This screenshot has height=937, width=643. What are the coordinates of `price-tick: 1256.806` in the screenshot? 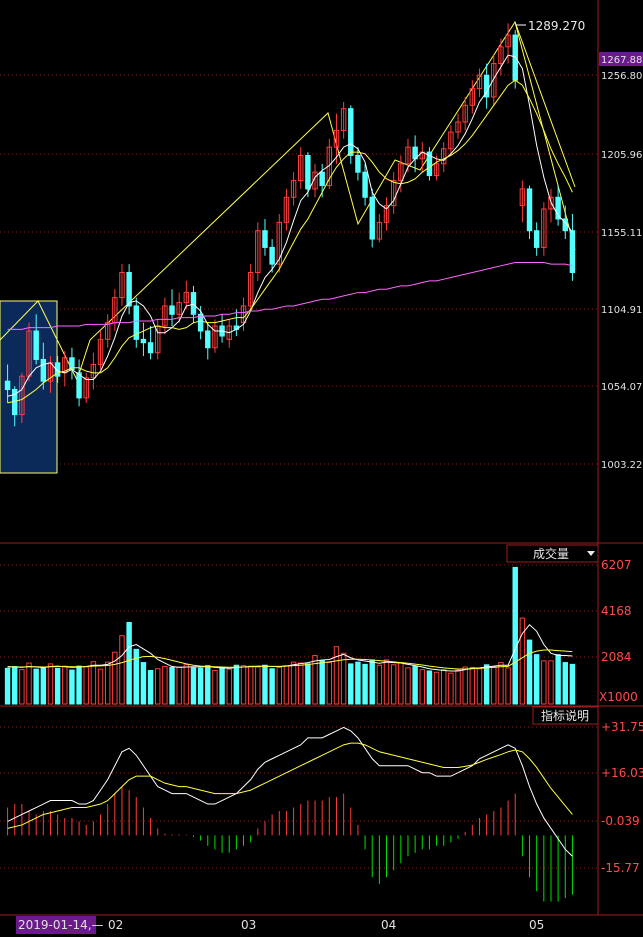 It's located at (622, 76).